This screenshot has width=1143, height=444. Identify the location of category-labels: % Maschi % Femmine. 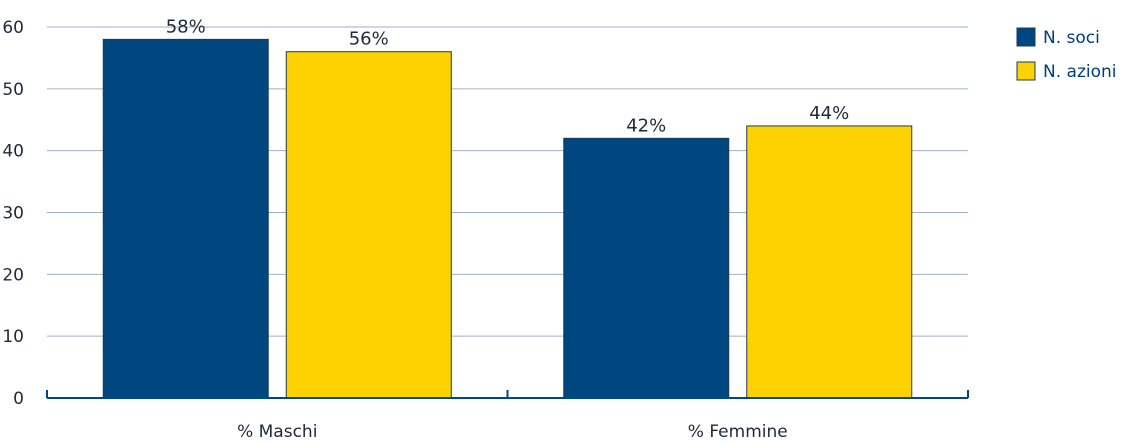
(512, 432).